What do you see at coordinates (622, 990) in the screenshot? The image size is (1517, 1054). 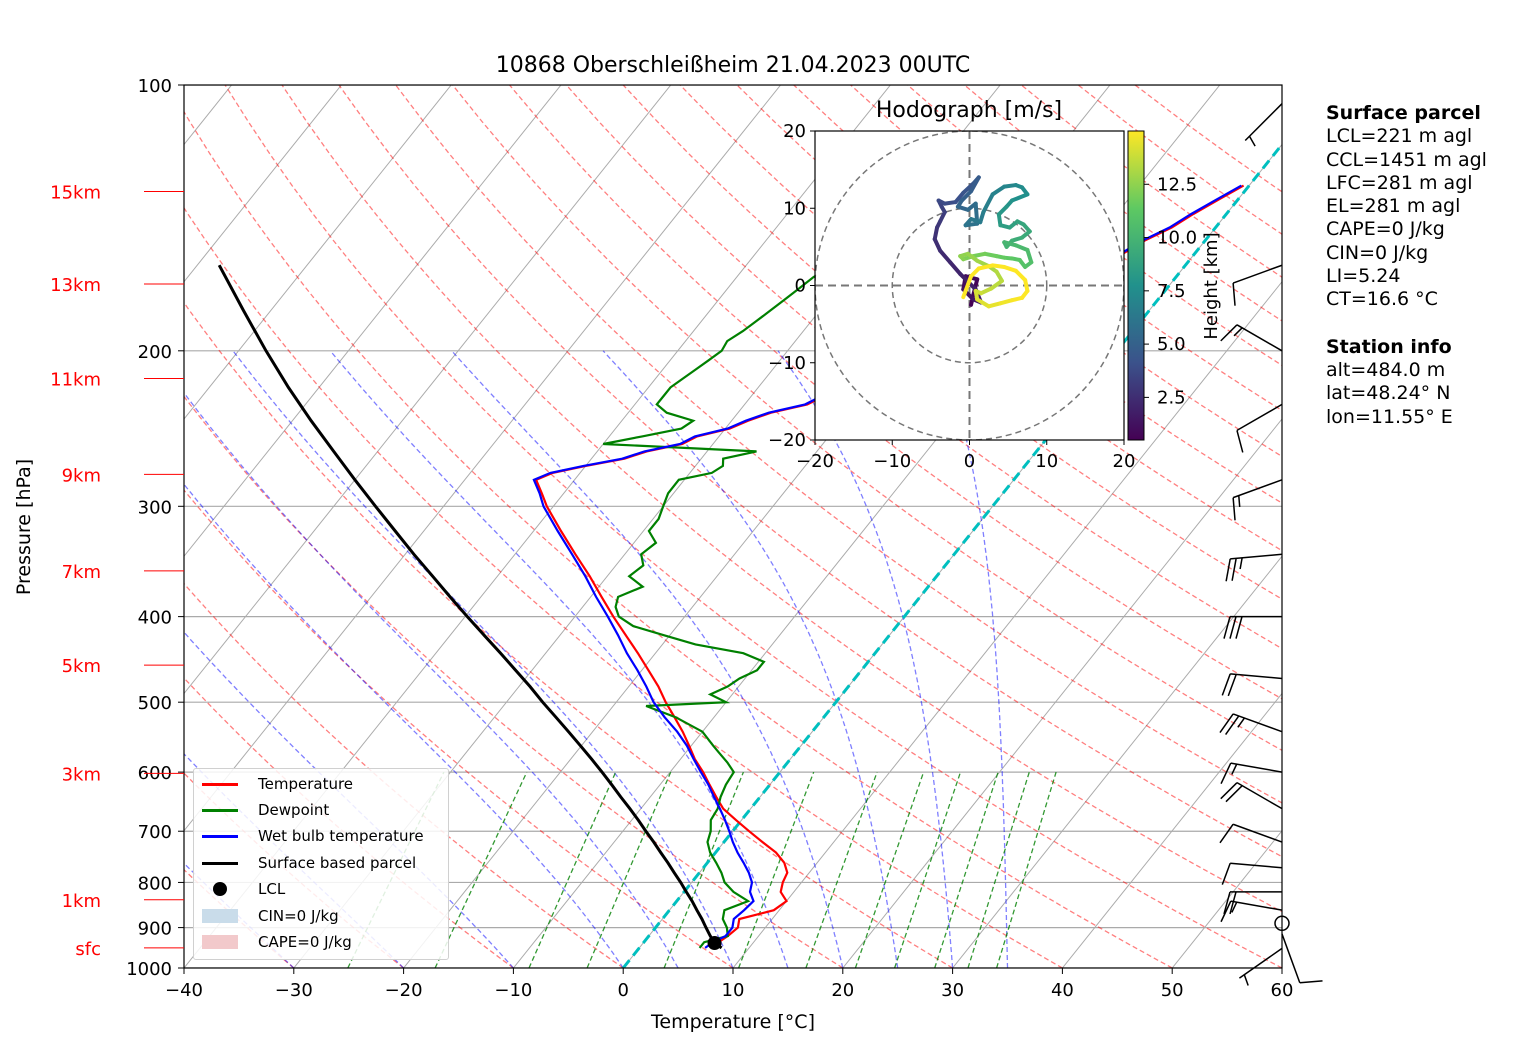 I see `x-tick-label: 0` at bounding box center [622, 990].